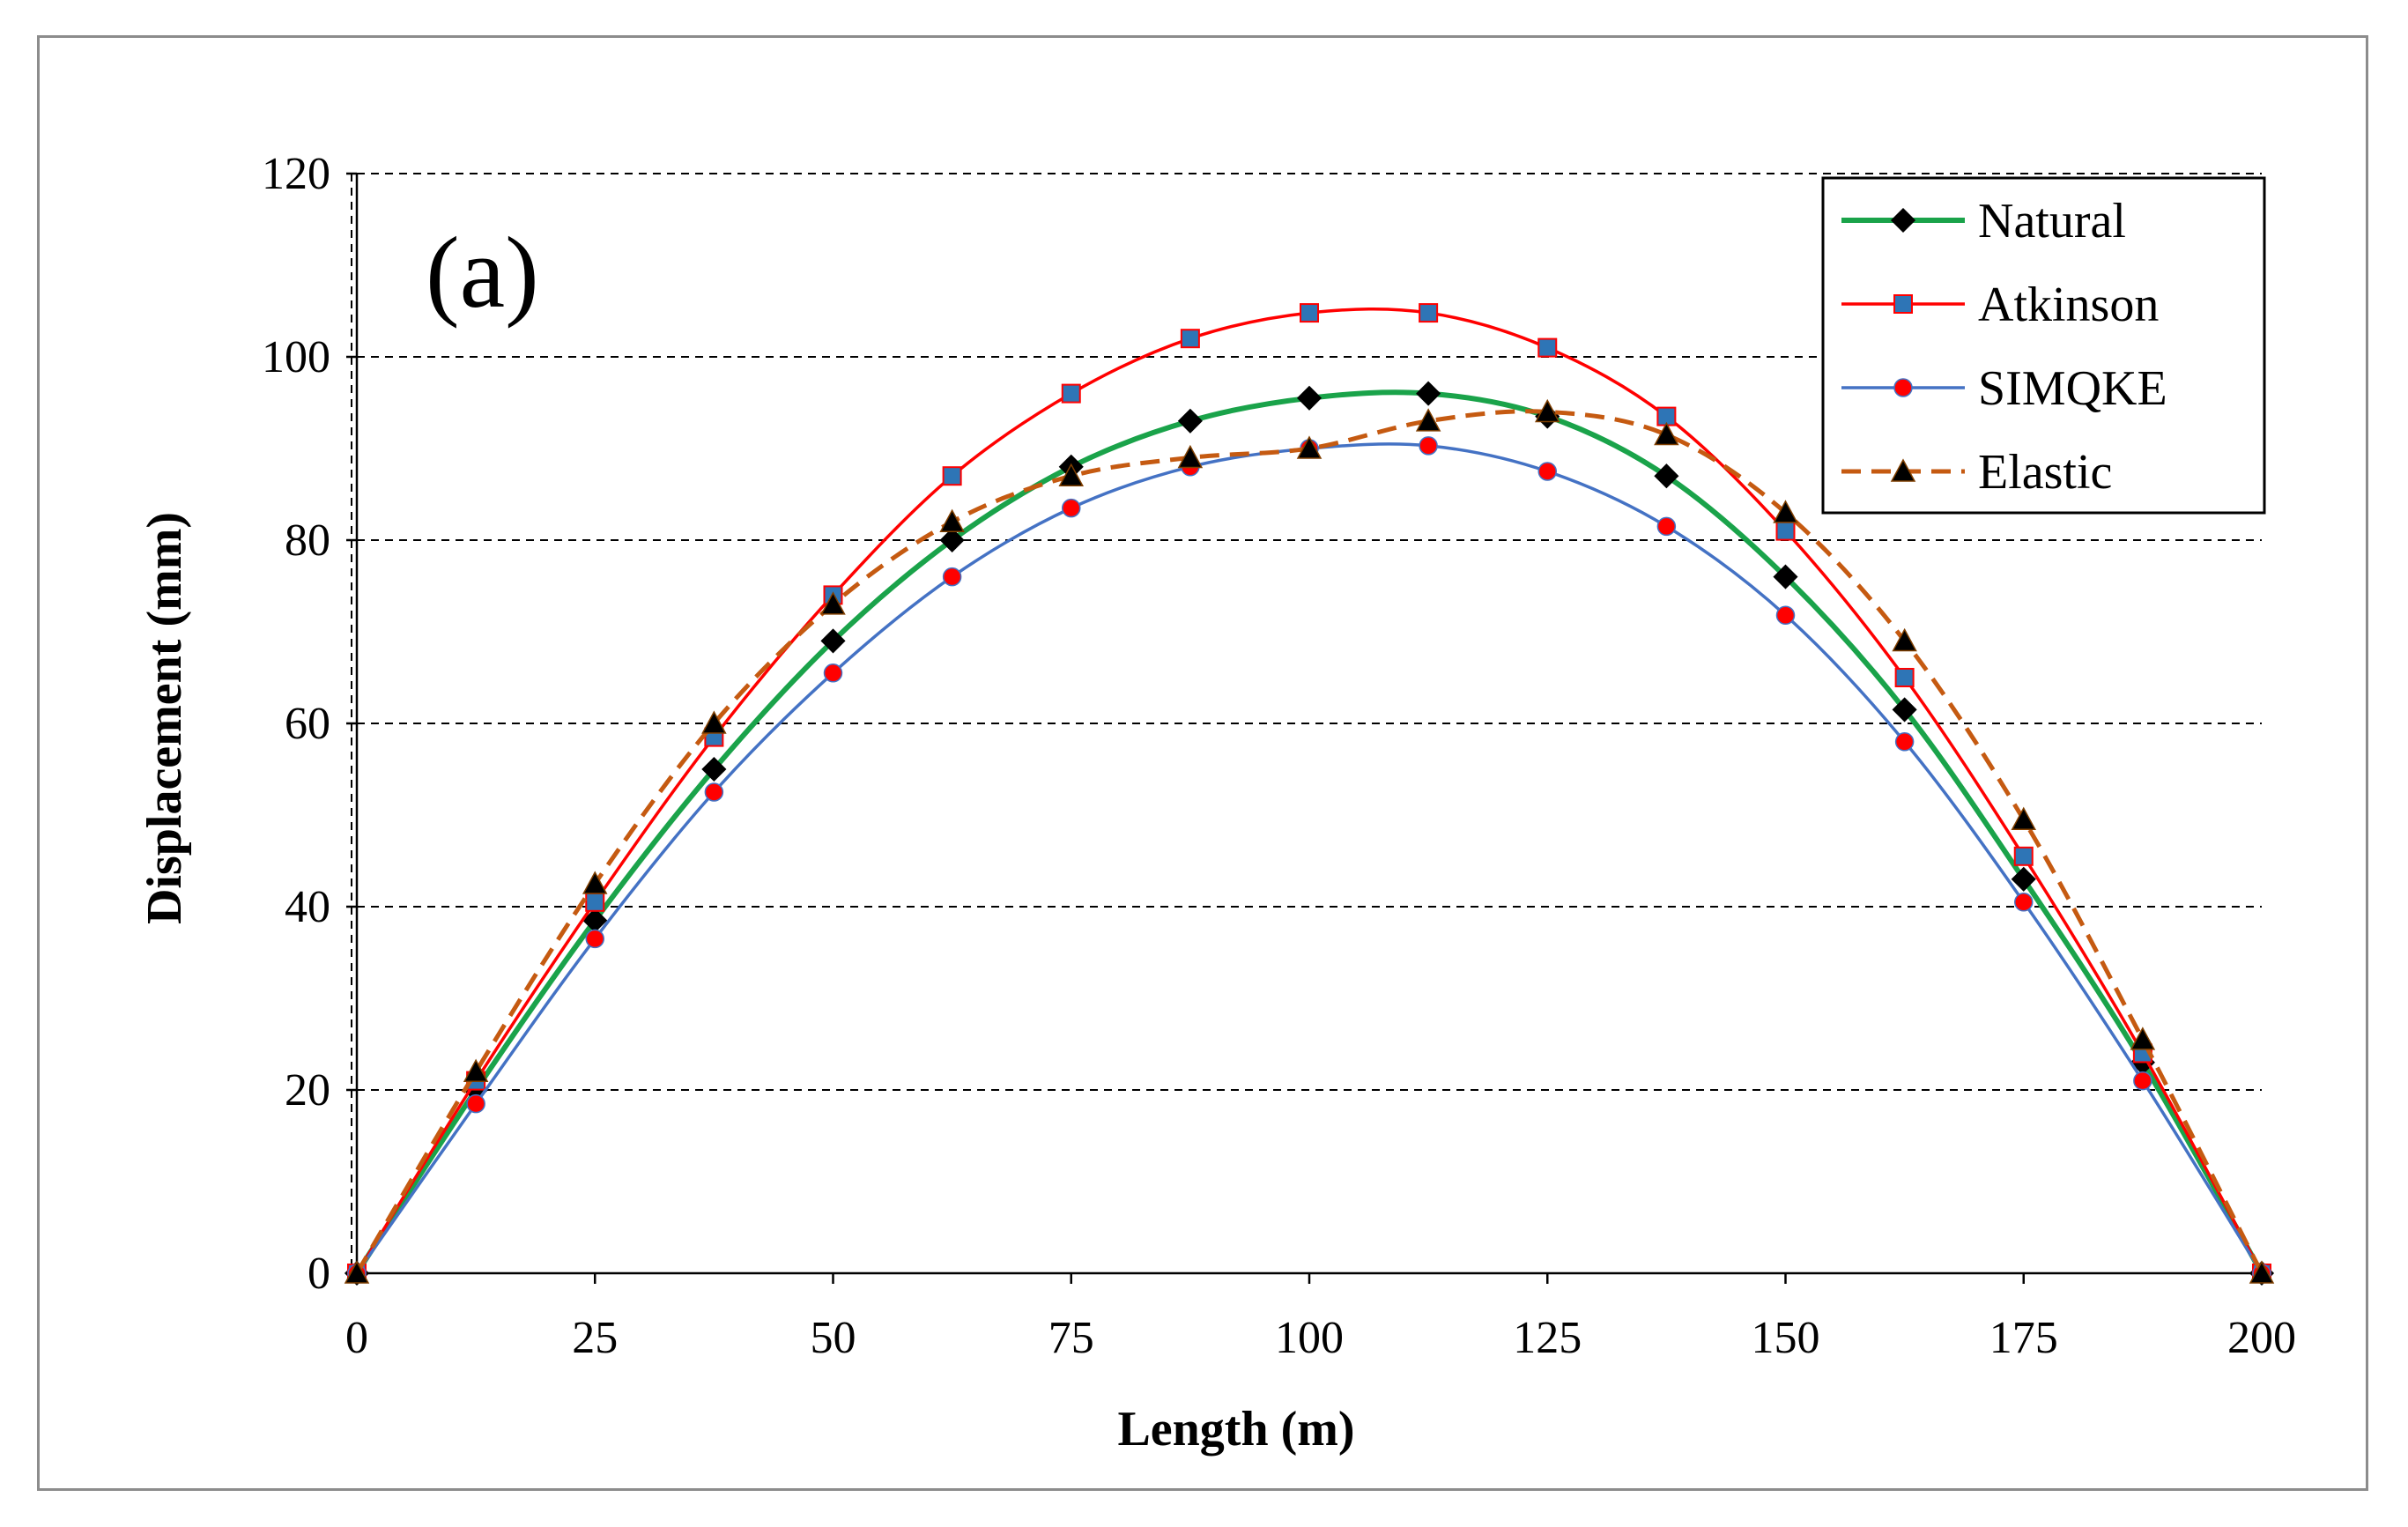 The image size is (2408, 1527). I want to click on y-tick-label: 0, so click(318, 1274).